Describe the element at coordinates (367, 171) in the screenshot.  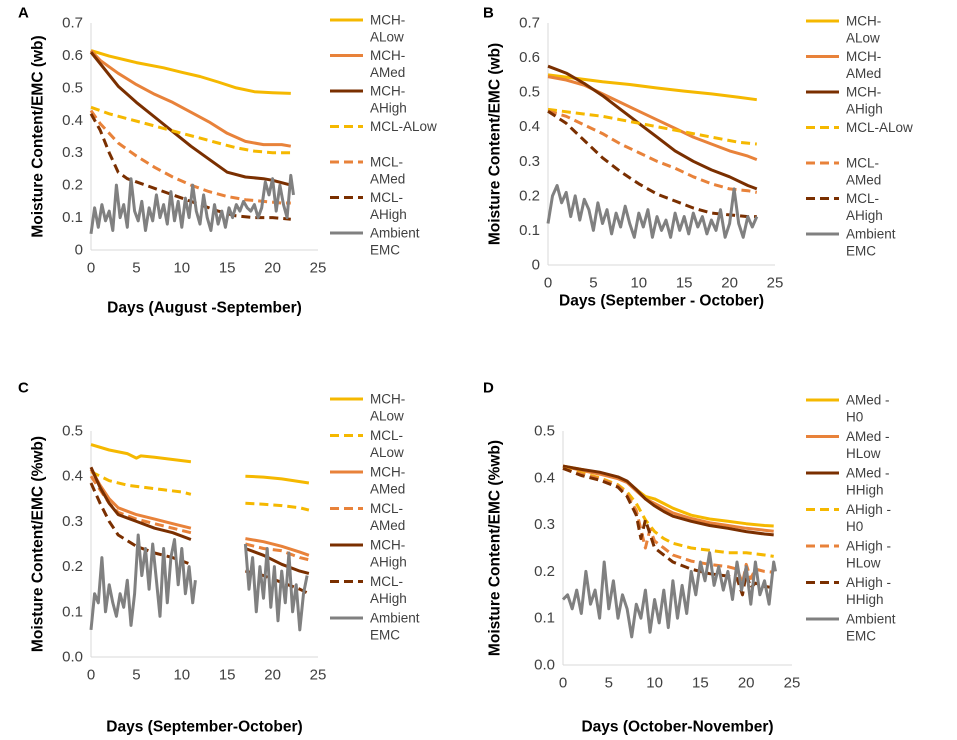
I see `legend-entry: MCL- AMed` at that location.